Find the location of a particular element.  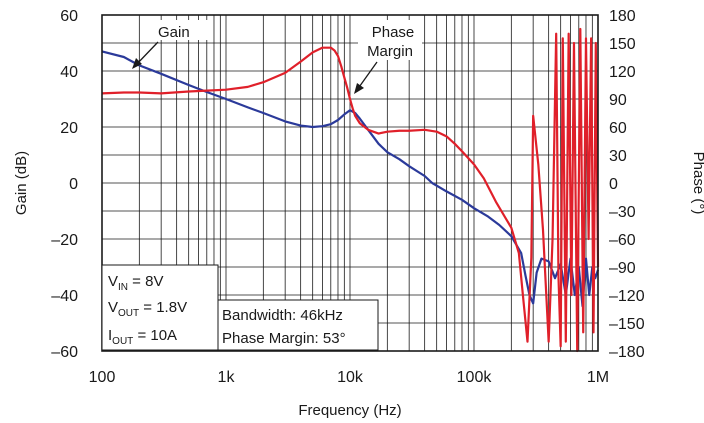

phase-margin-arrow-icon is located at coordinates (359, 88).